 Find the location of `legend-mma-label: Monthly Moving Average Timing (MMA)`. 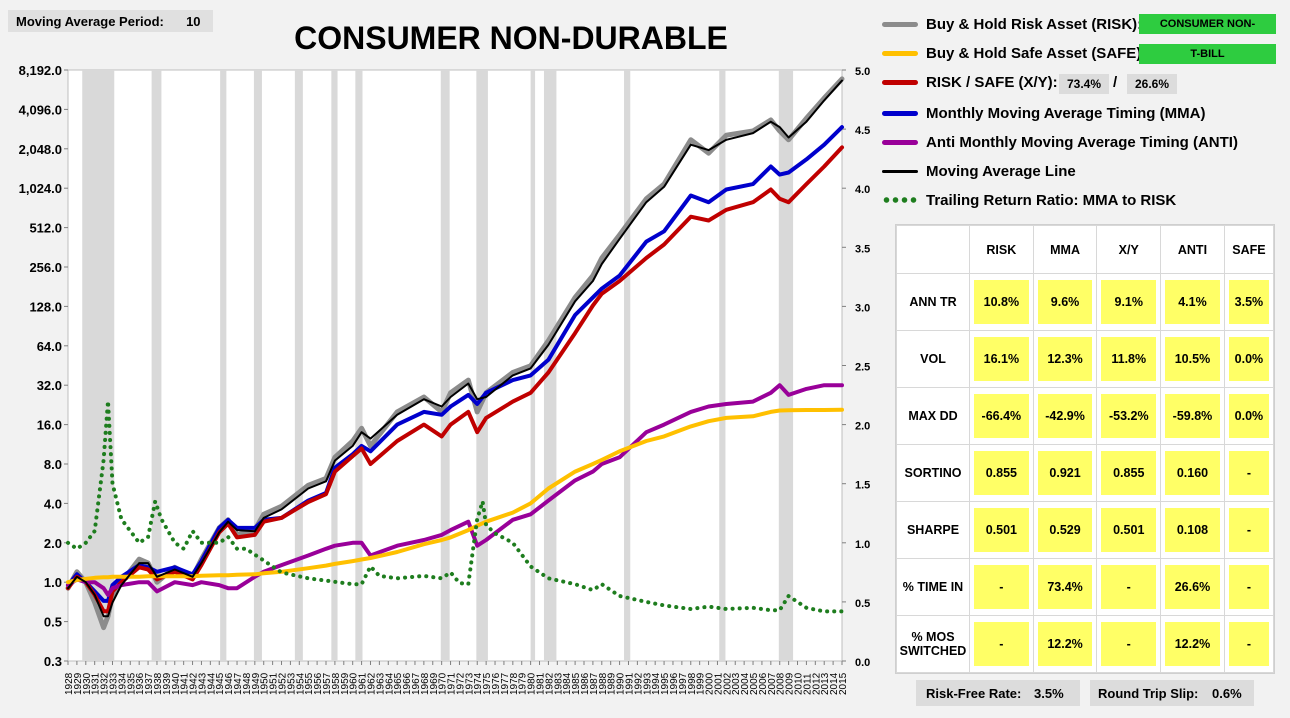

legend-mma-label: Monthly Moving Average Timing (MMA) is located at coordinates (1066, 113).